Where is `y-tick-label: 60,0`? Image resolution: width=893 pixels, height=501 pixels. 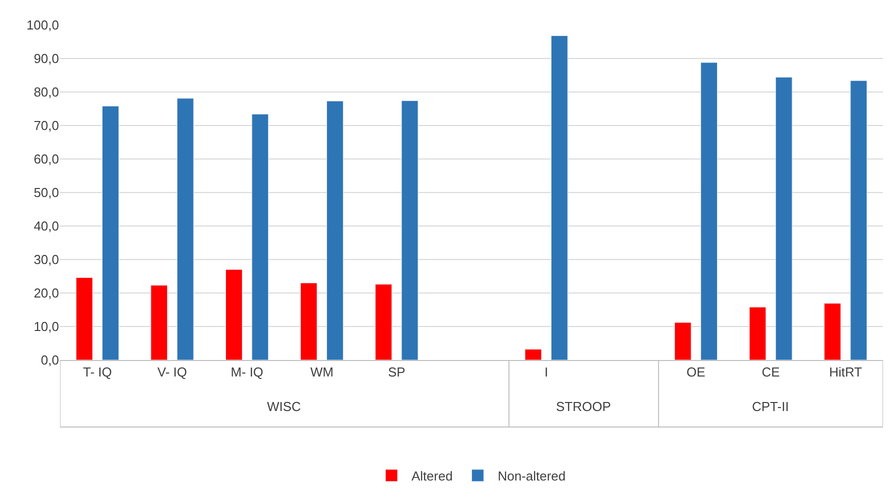
y-tick-label: 60,0 is located at coordinates (46, 159).